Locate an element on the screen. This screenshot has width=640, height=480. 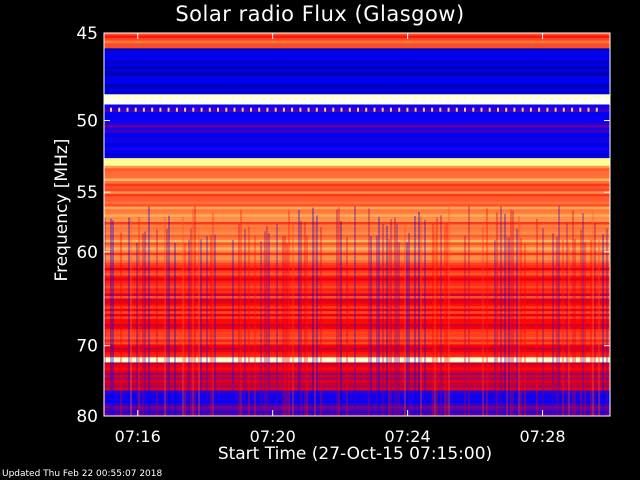
y-axis-label: Frequency [MHz] is located at coordinates (62, 210).